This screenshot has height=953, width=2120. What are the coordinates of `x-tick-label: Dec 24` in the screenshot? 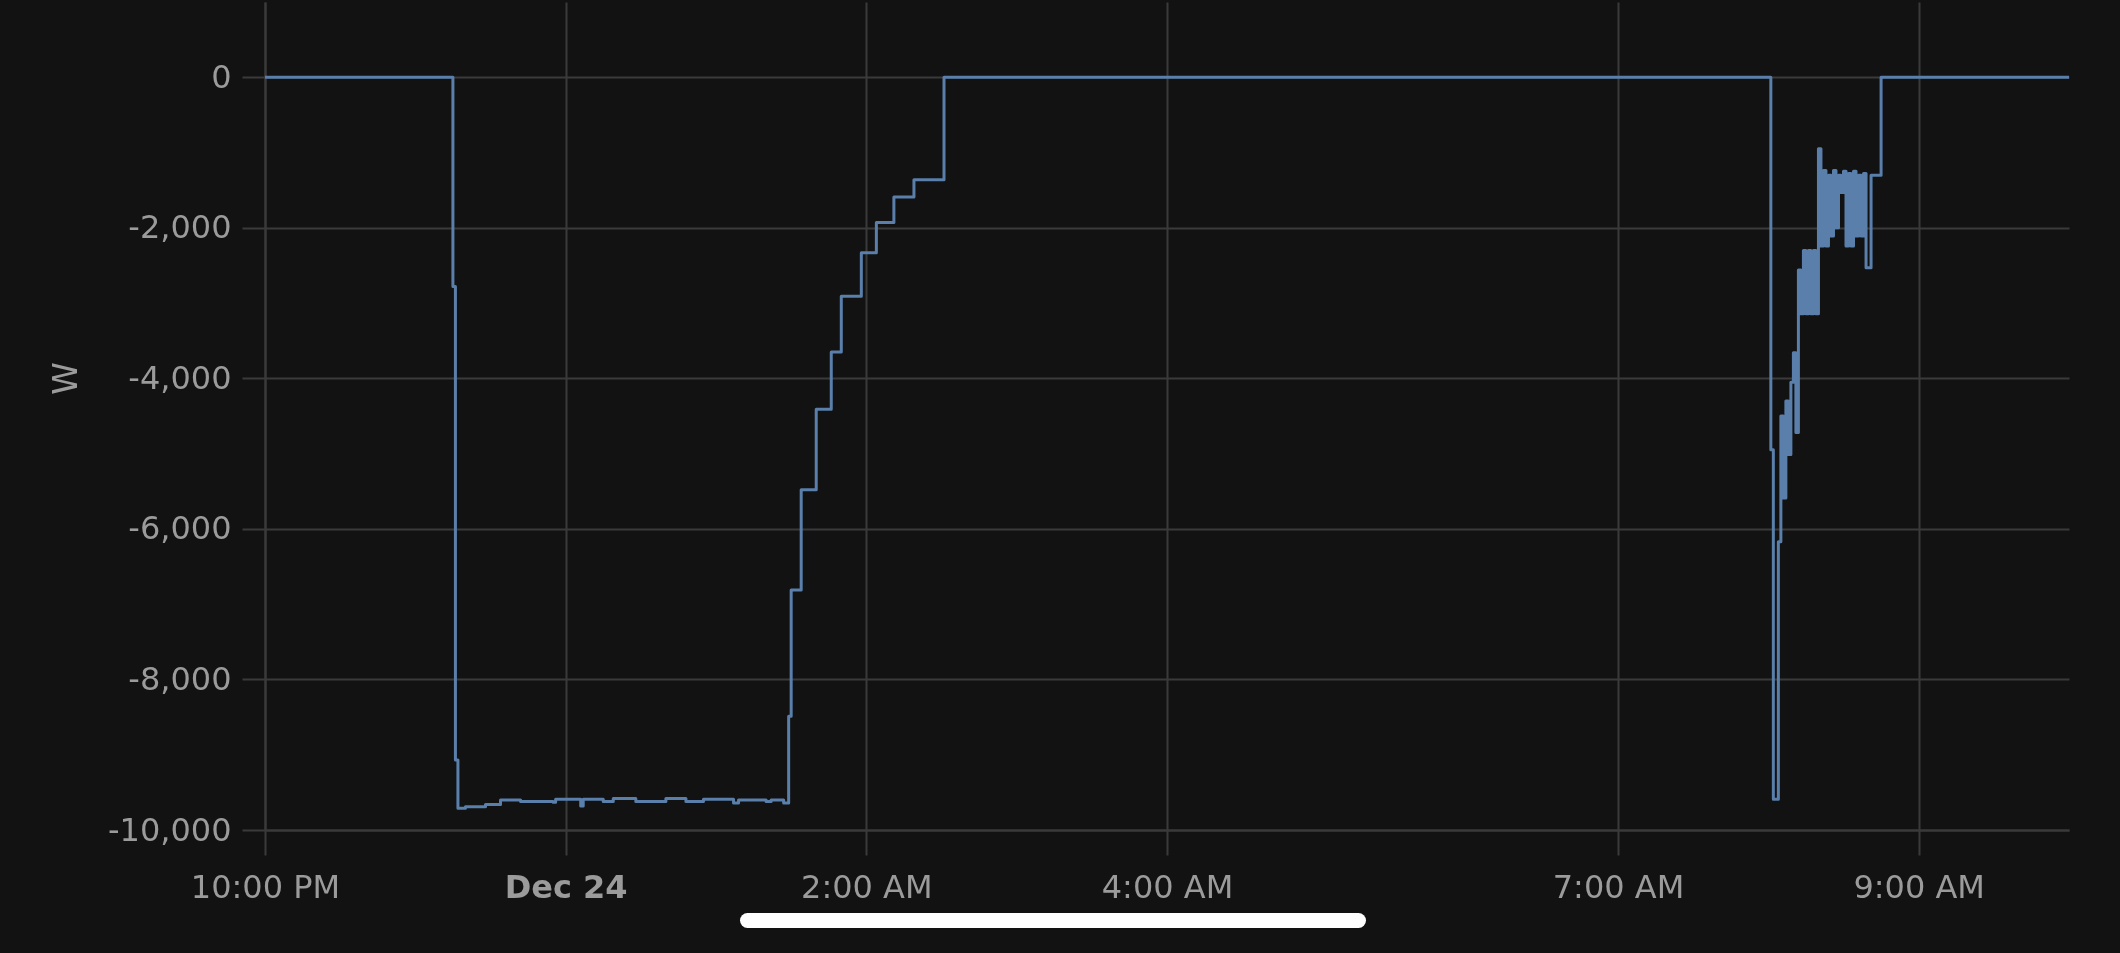 It's located at (566, 886).